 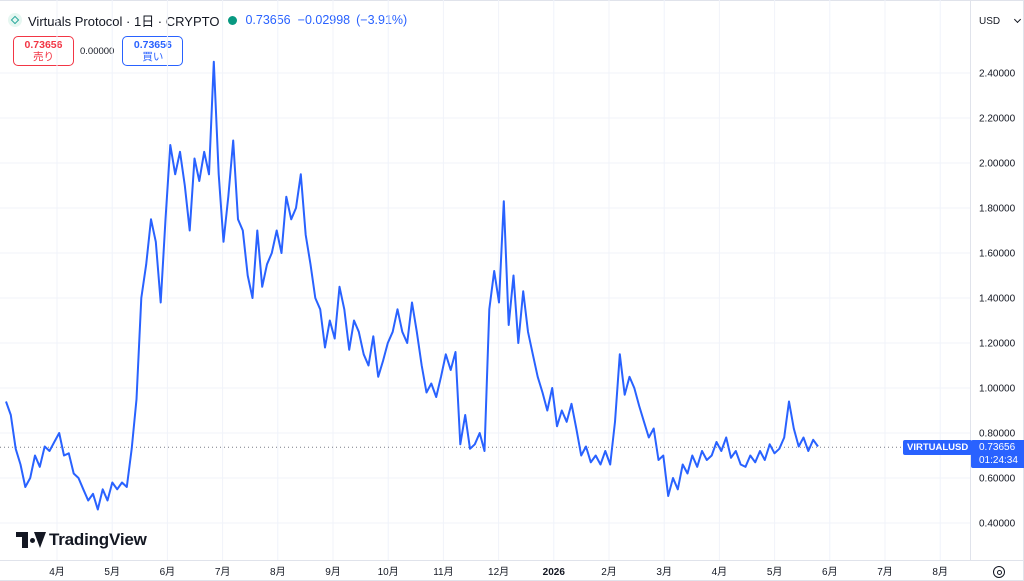 I want to click on time-tick-label: 12月, so click(x=498, y=572).